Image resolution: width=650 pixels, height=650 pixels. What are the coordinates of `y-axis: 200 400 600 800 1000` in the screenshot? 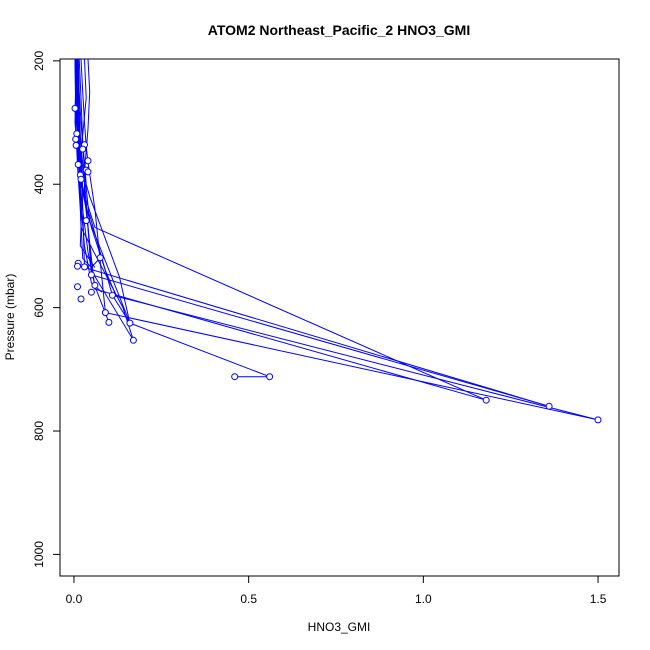 It's located at (46, 309).